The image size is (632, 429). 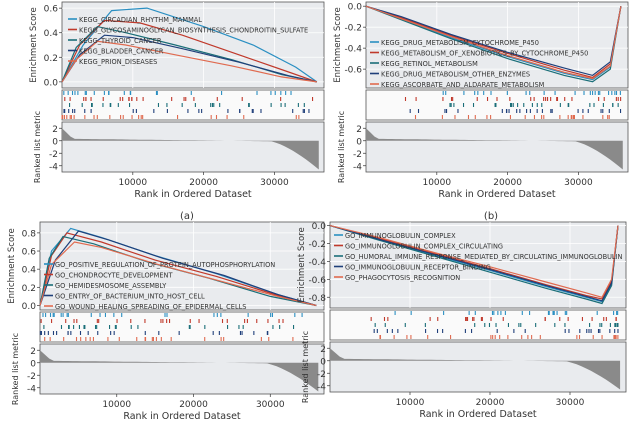 What do you see at coordinates (187, 216) in the screenshot?
I see `panel-caption: (a)` at bounding box center [187, 216].